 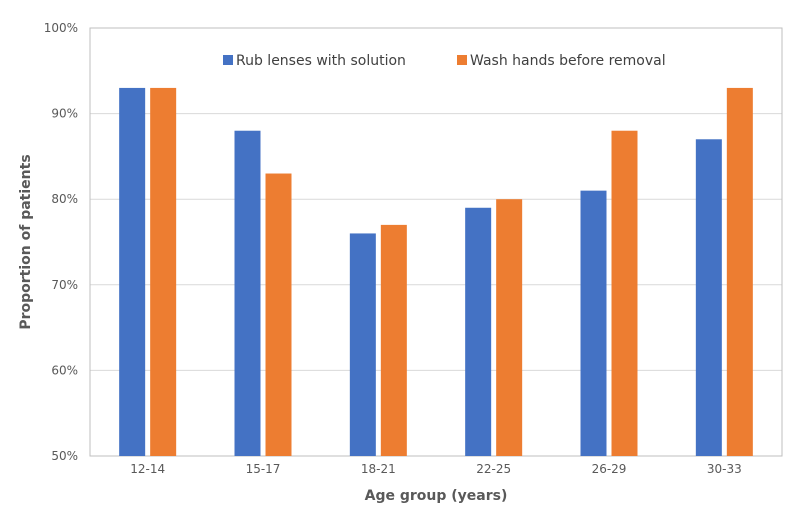 What do you see at coordinates (263, 469) in the screenshot?
I see `x-tick-label: 15-17` at bounding box center [263, 469].